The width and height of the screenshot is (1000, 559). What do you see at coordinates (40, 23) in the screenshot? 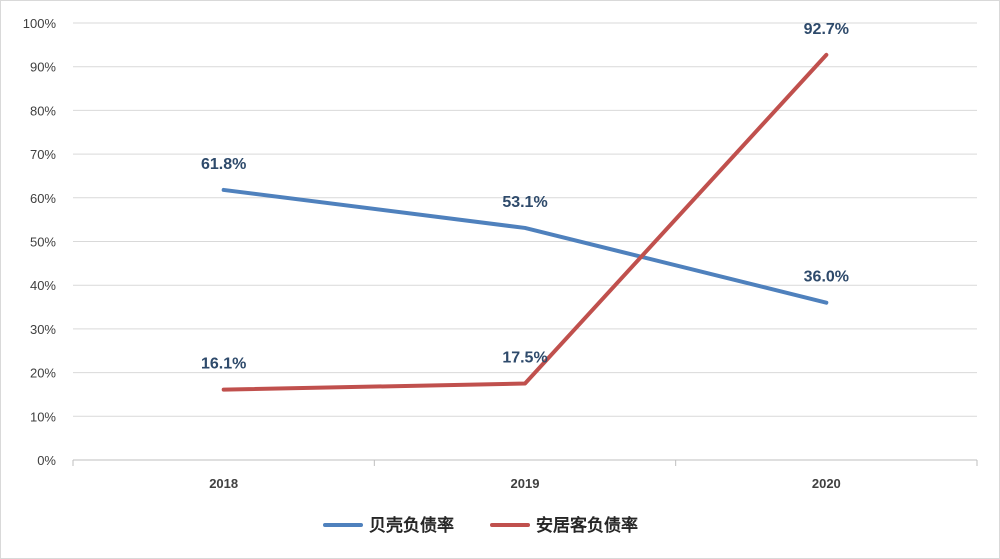
I see `y-tick-label: 100%` at bounding box center [40, 23].